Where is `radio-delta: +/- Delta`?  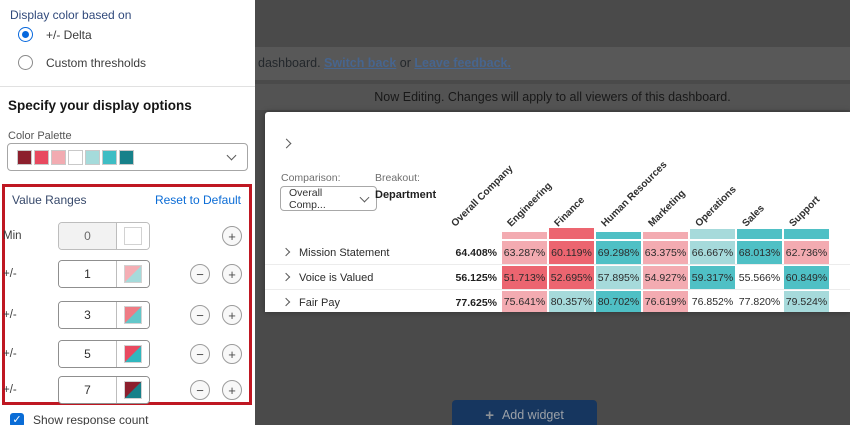 radio-delta: +/- Delta is located at coordinates (55, 34).